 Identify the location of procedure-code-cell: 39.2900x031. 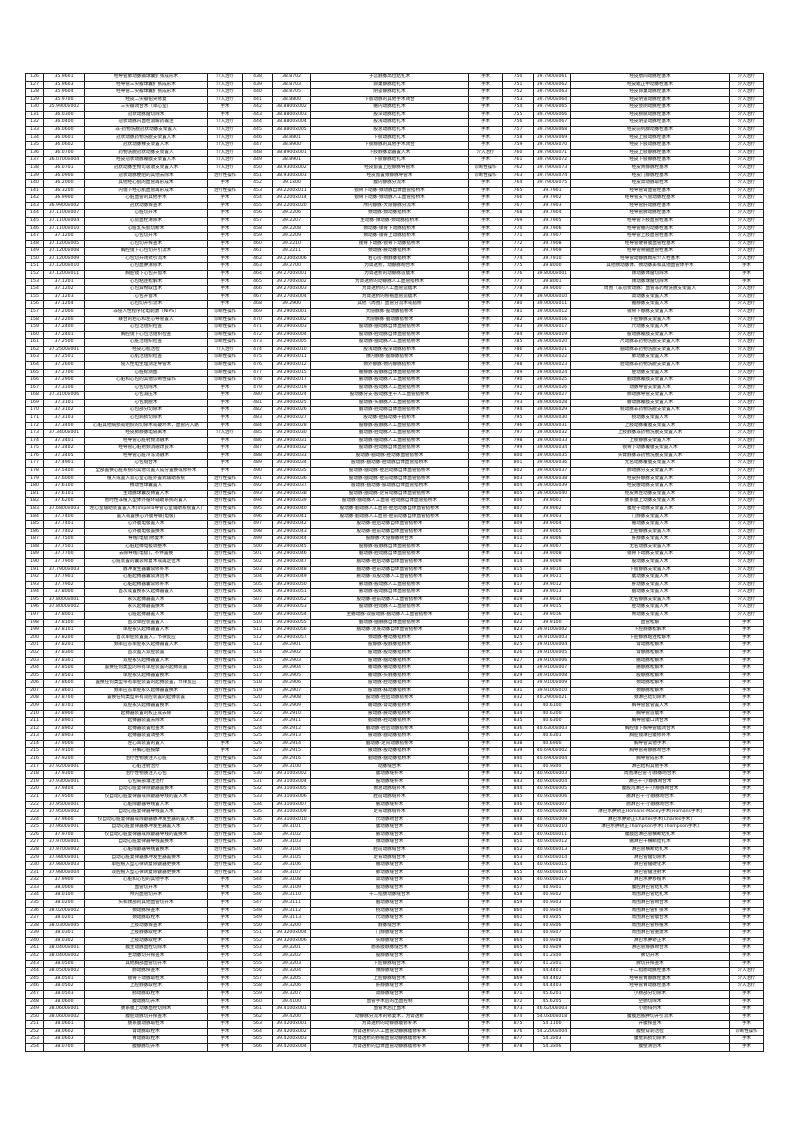
(292, 441).